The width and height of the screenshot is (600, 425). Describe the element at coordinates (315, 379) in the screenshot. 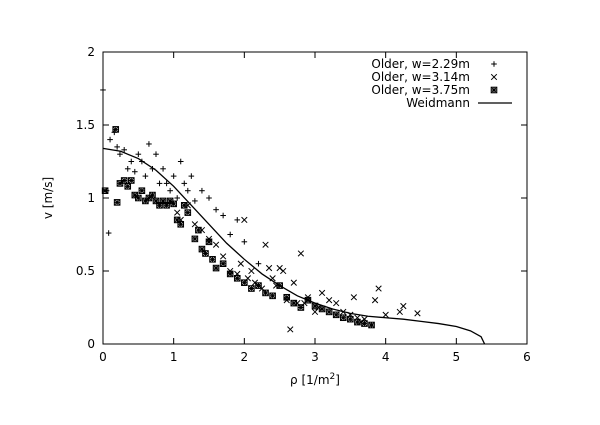

I see `x-axis-label: ρ [1/m2]` at that location.